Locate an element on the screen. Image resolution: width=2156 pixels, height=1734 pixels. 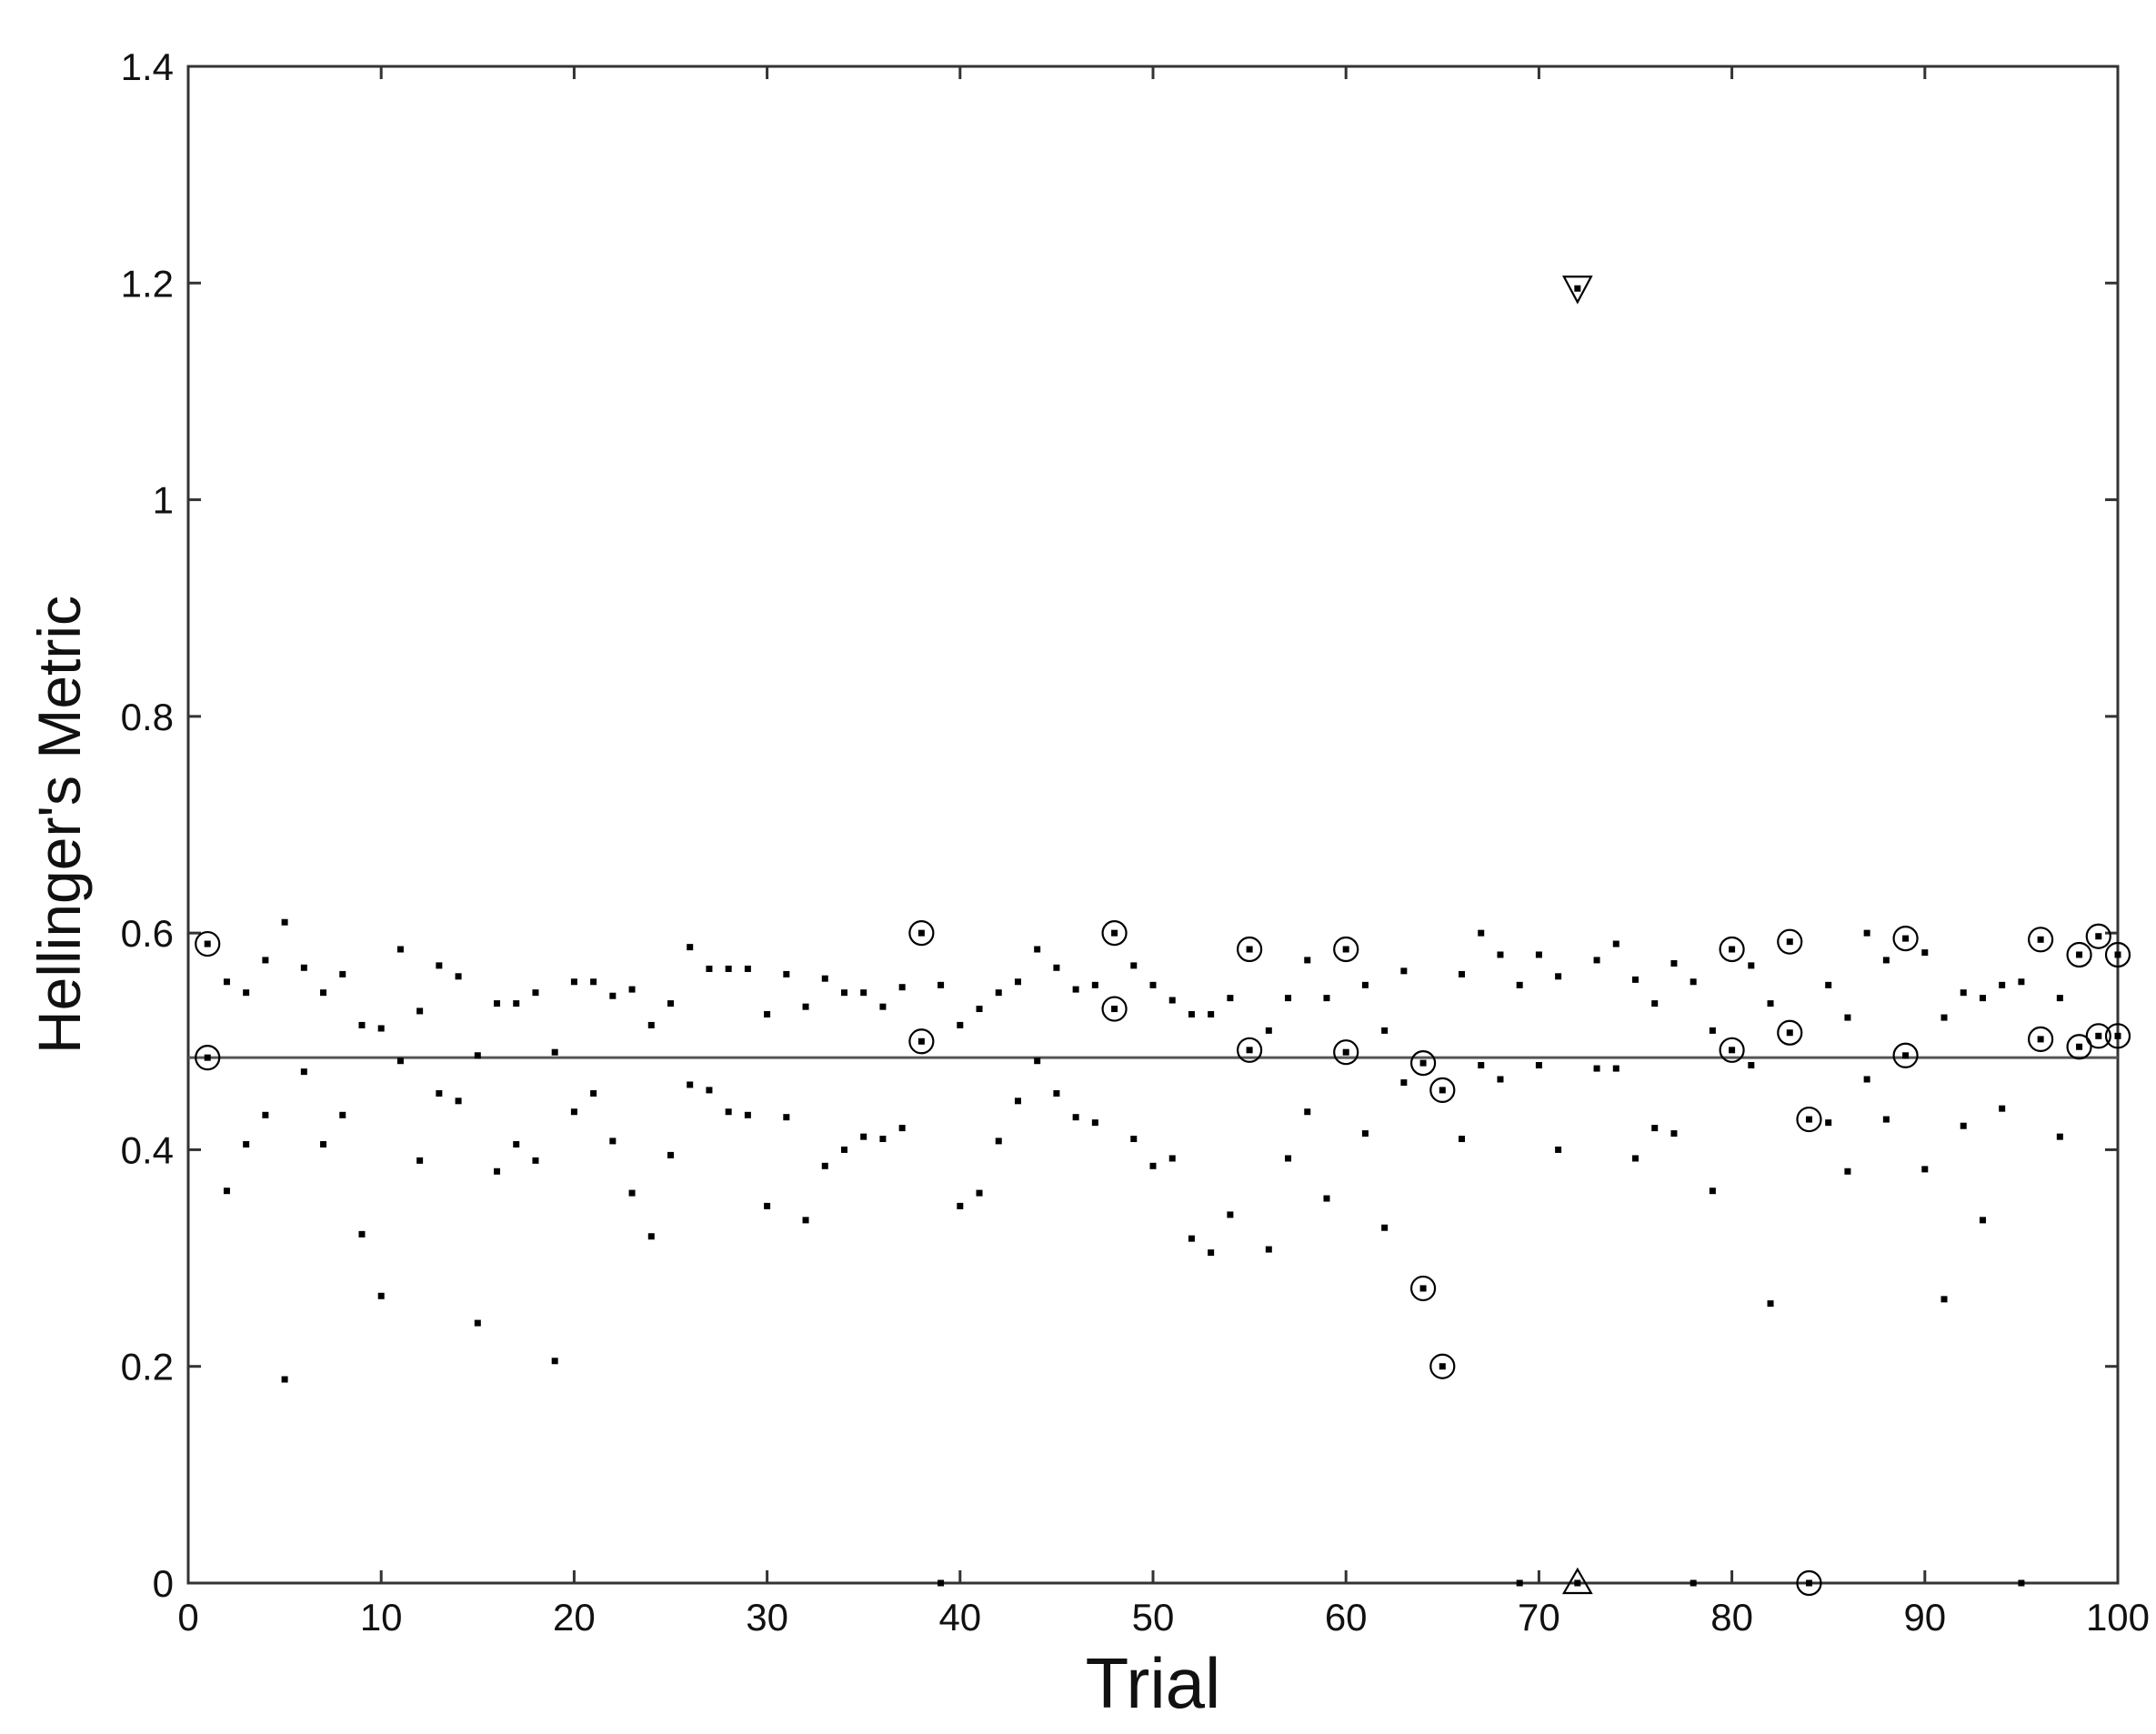
x-tick-label: 100 is located at coordinates (2118, 1618).